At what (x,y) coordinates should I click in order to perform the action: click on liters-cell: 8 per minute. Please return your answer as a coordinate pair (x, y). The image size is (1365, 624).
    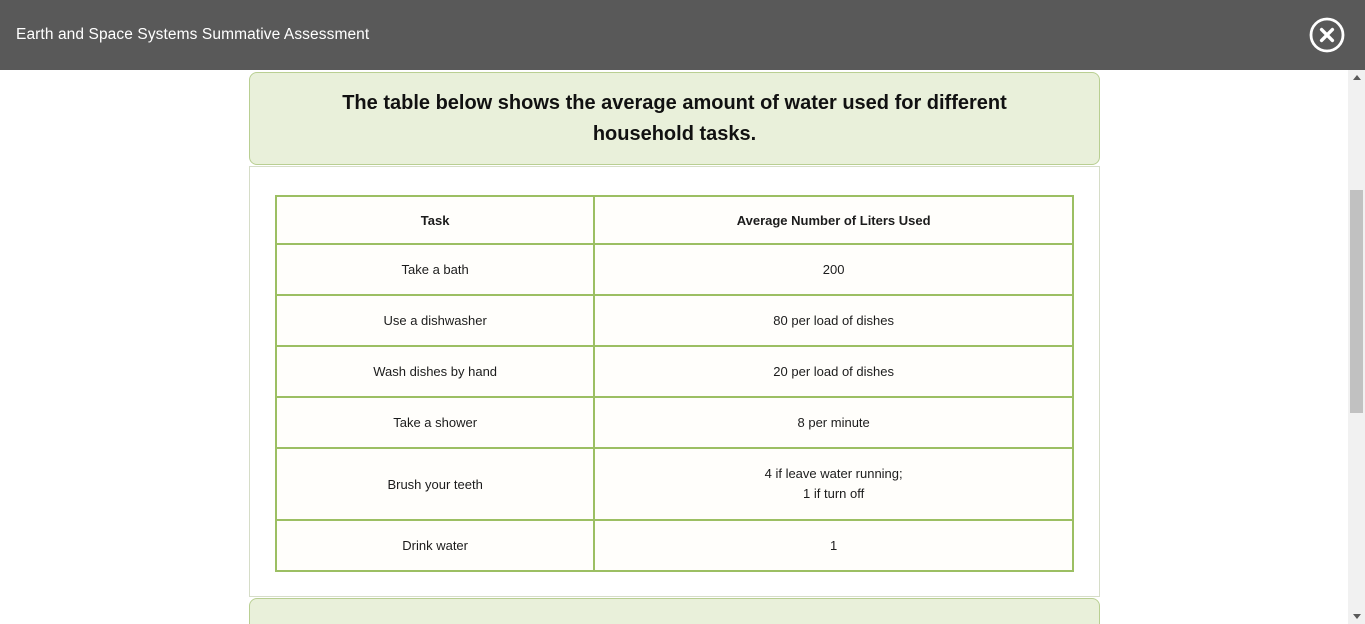
    Looking at the image, I should click on (833, 422).